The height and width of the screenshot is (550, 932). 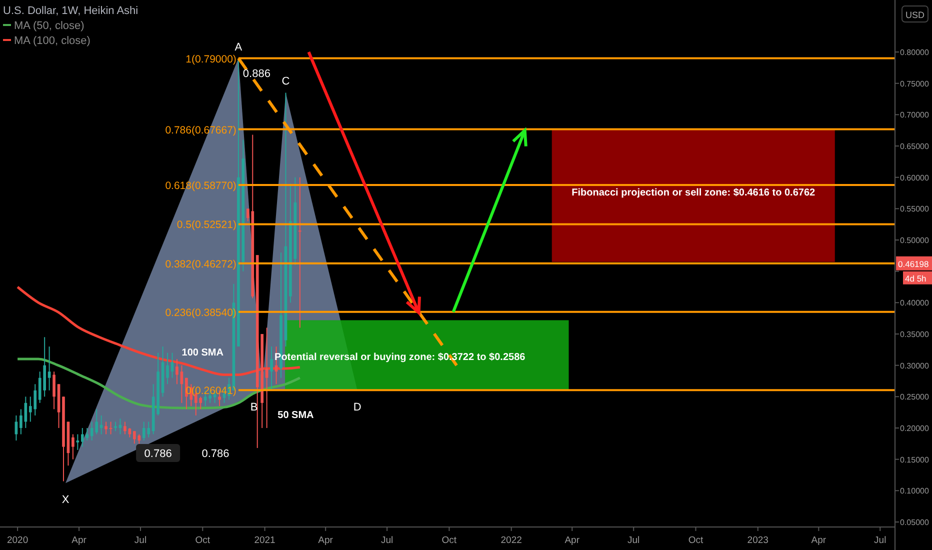 What do you see at coordinates (49, 26) in the screenshot?
I see `legend-label: MA (50, close)` at bounding box center [49, 26].